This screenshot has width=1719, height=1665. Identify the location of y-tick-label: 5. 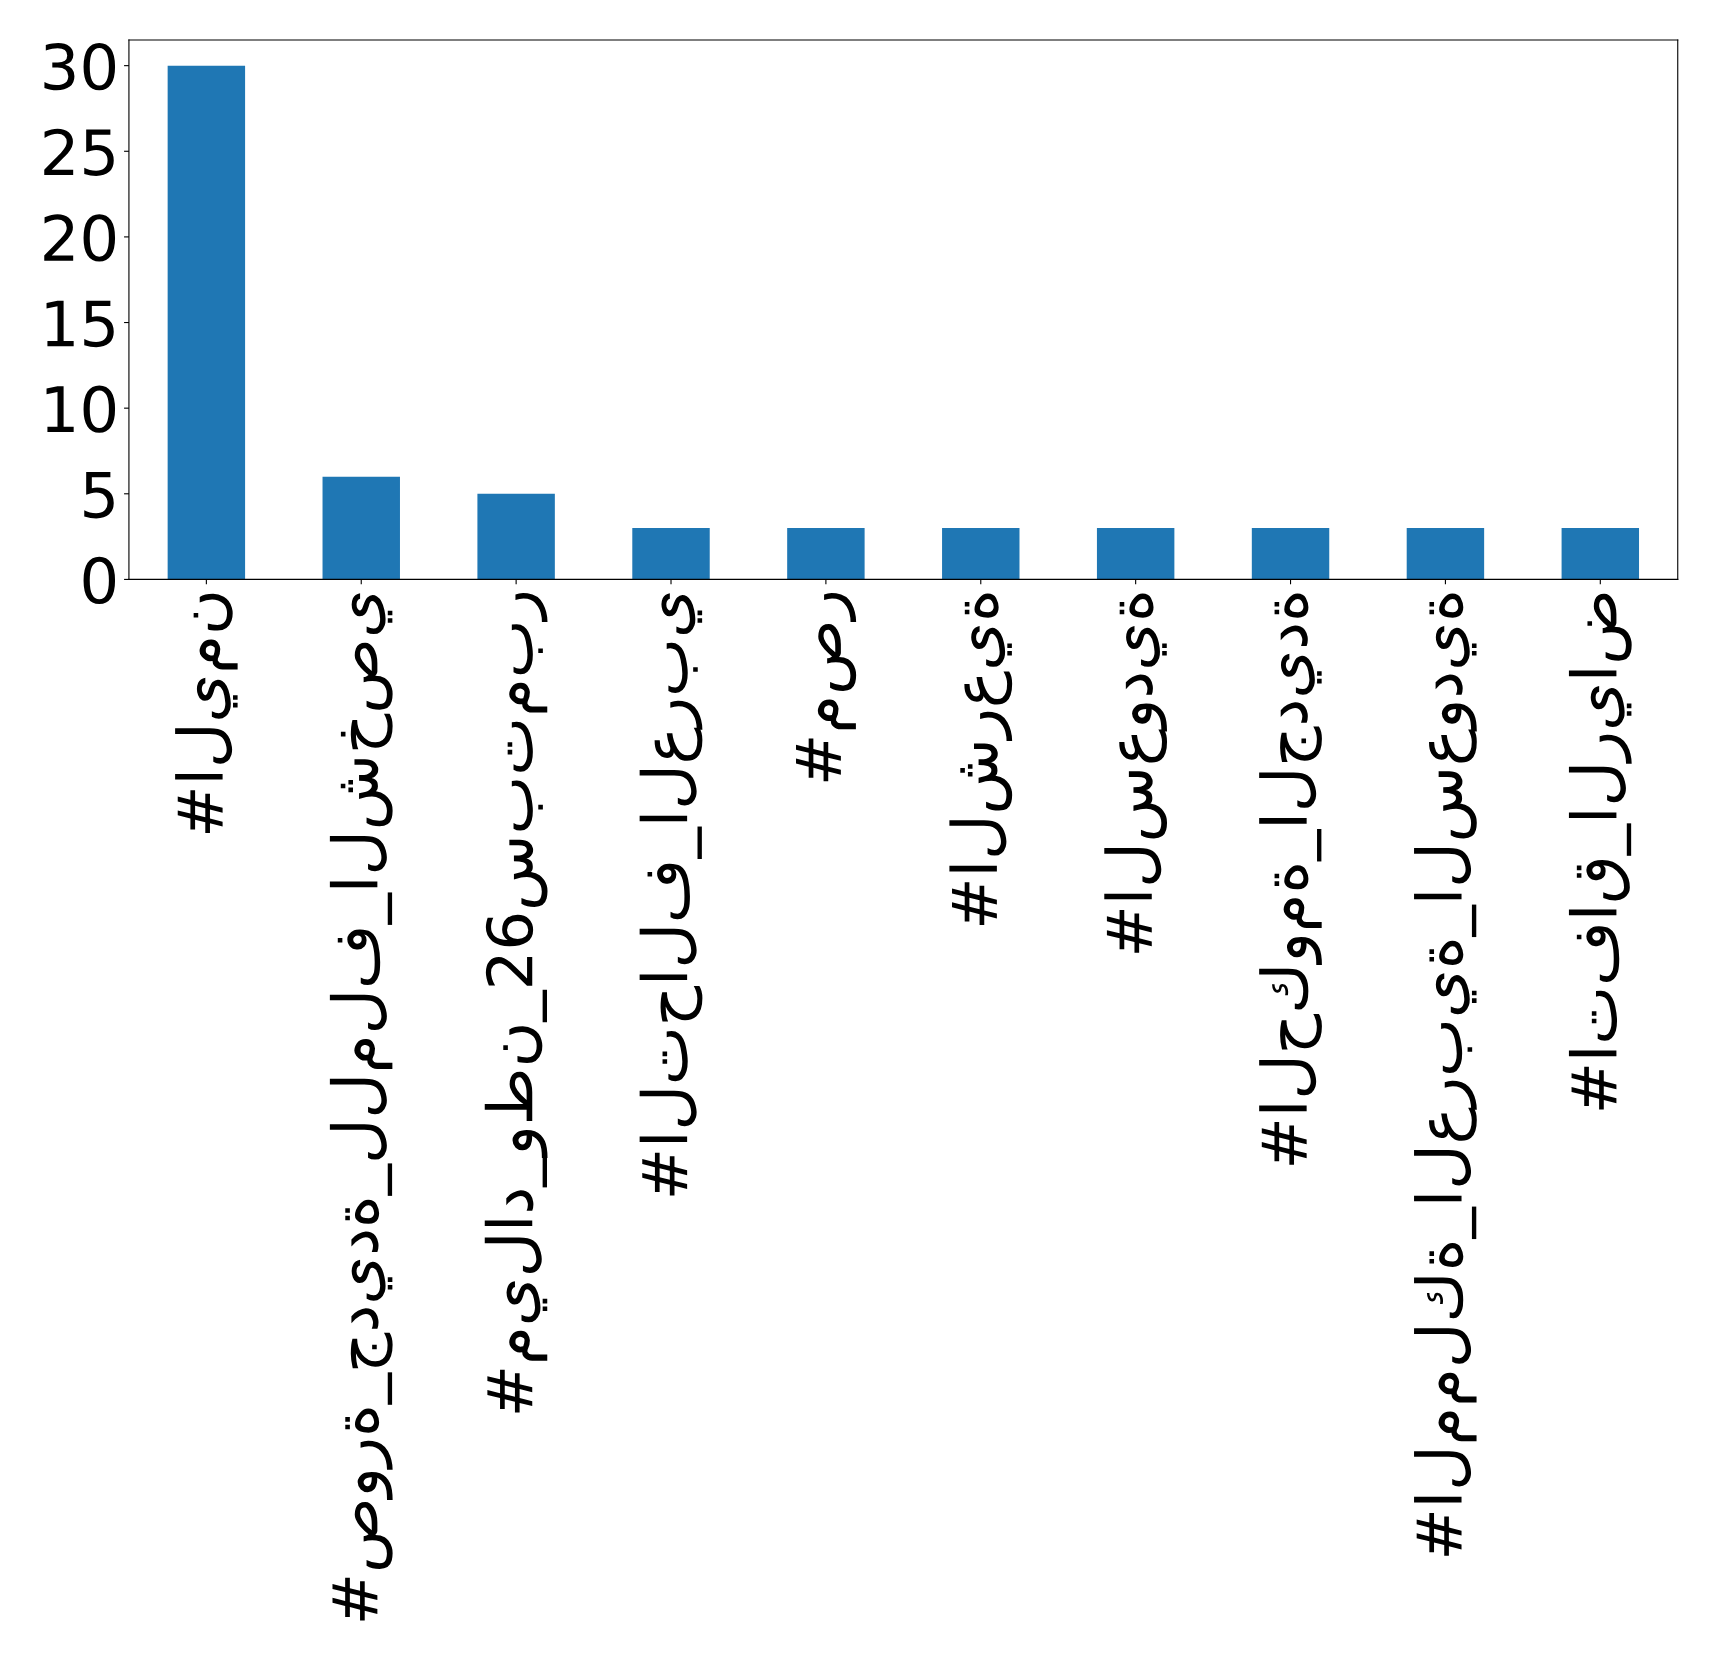
(99, 495).